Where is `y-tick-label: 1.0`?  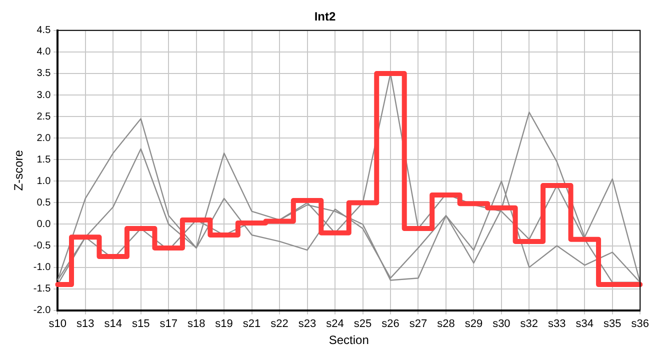
y-tick-label: 1.0 is located at coordinates (44, 181).